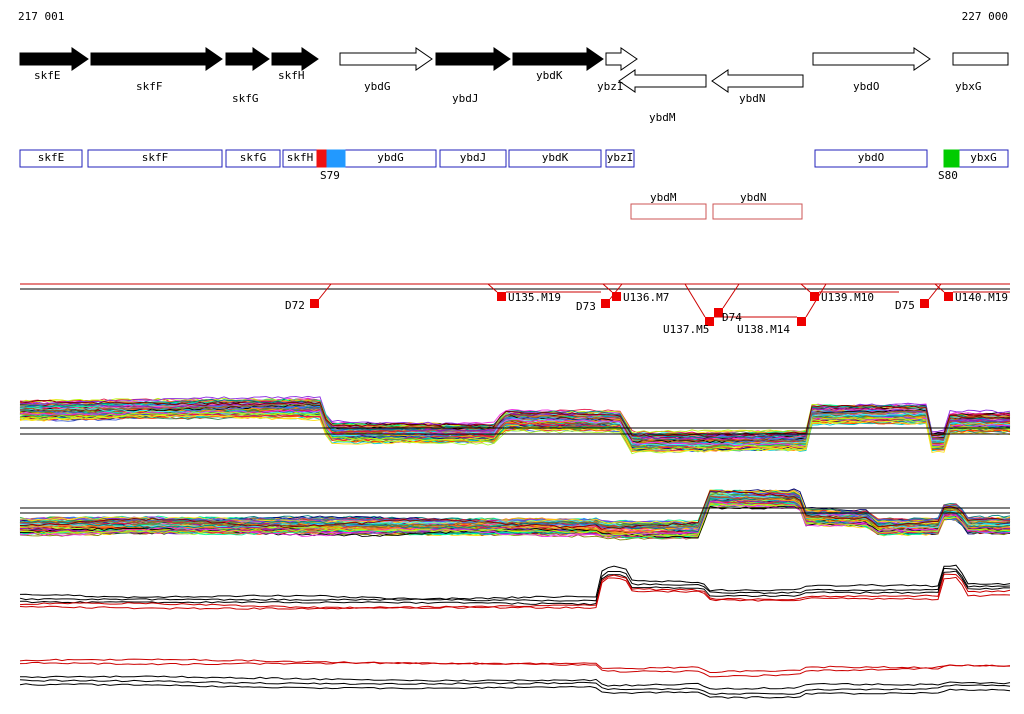 Image resolution: width=1024 pixels, height=714 pixels. What do you see at coordinates (149, 86) in the screenshot?
I see `gene-arrow-label-skfF: skfF` at bounding box center [149, 86].